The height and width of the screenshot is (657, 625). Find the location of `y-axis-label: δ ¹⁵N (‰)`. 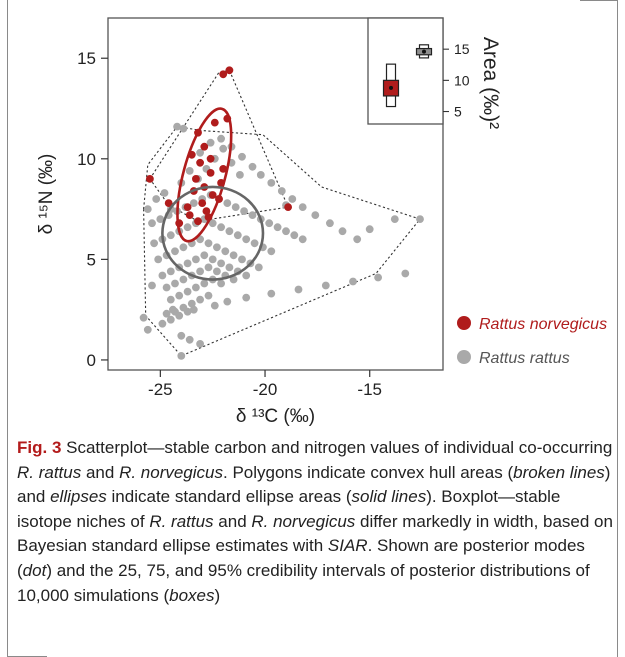

y-axis-label: δ ¹⁵N (‰) is located at coordinates (46, 194).